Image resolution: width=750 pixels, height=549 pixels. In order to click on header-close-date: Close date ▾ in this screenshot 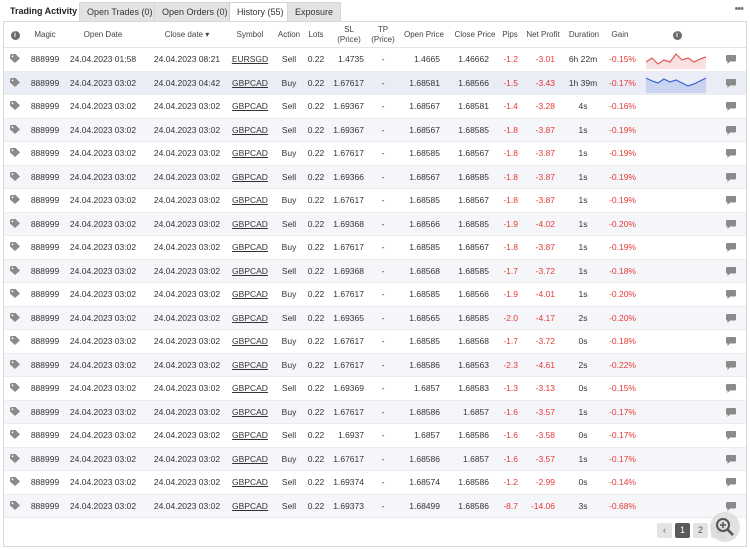, I will do `click(187, 34)`.